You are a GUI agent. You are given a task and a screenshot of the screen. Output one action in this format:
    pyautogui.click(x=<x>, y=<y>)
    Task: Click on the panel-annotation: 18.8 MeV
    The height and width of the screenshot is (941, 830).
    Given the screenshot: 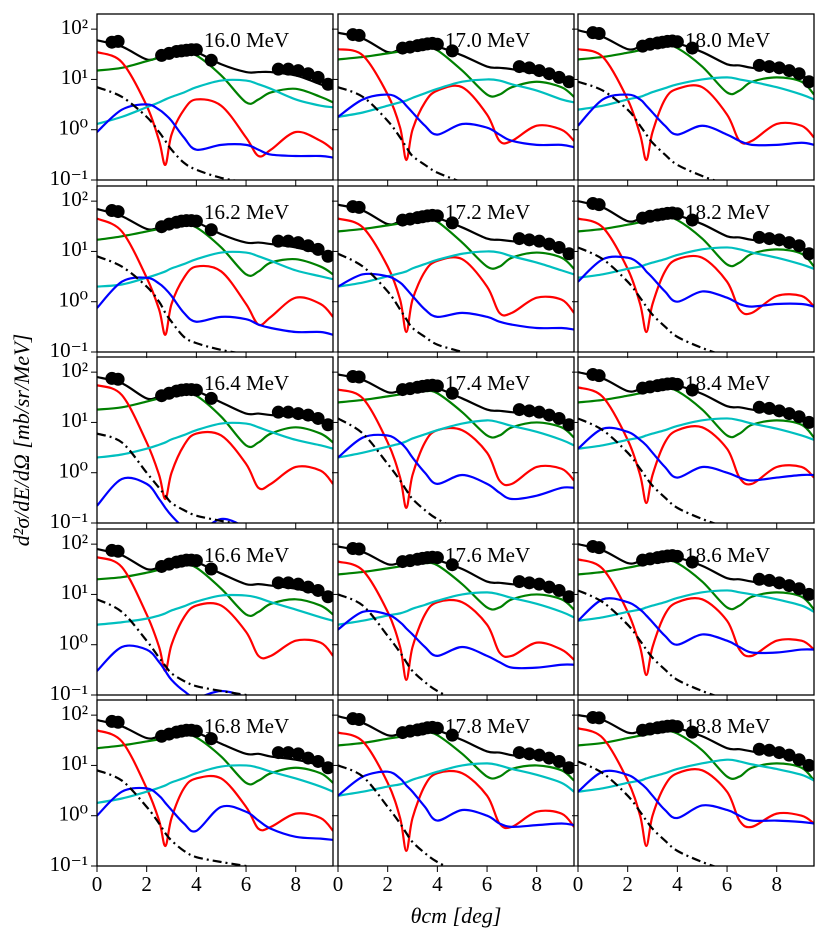 What is the action you would take?
    pyautogui.click(x=727, y=726)
    